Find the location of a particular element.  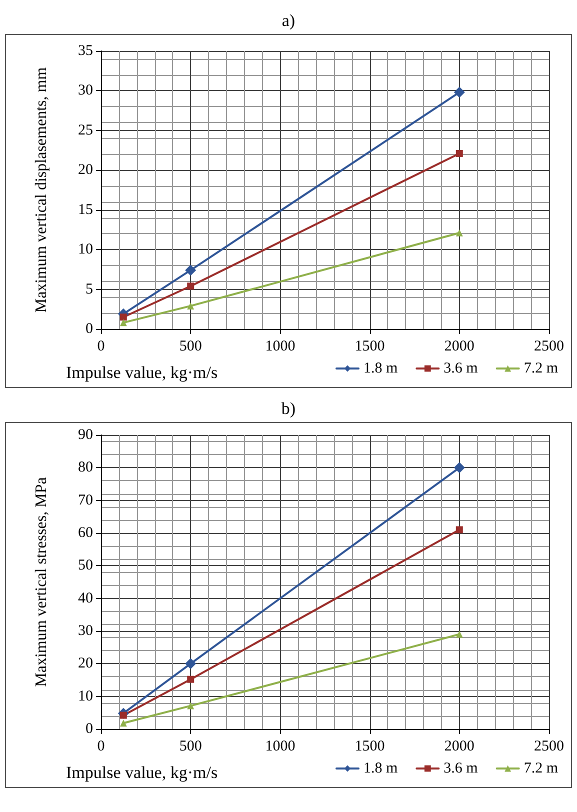

y-tick-label: 35 is located at coordinates (85, 51).